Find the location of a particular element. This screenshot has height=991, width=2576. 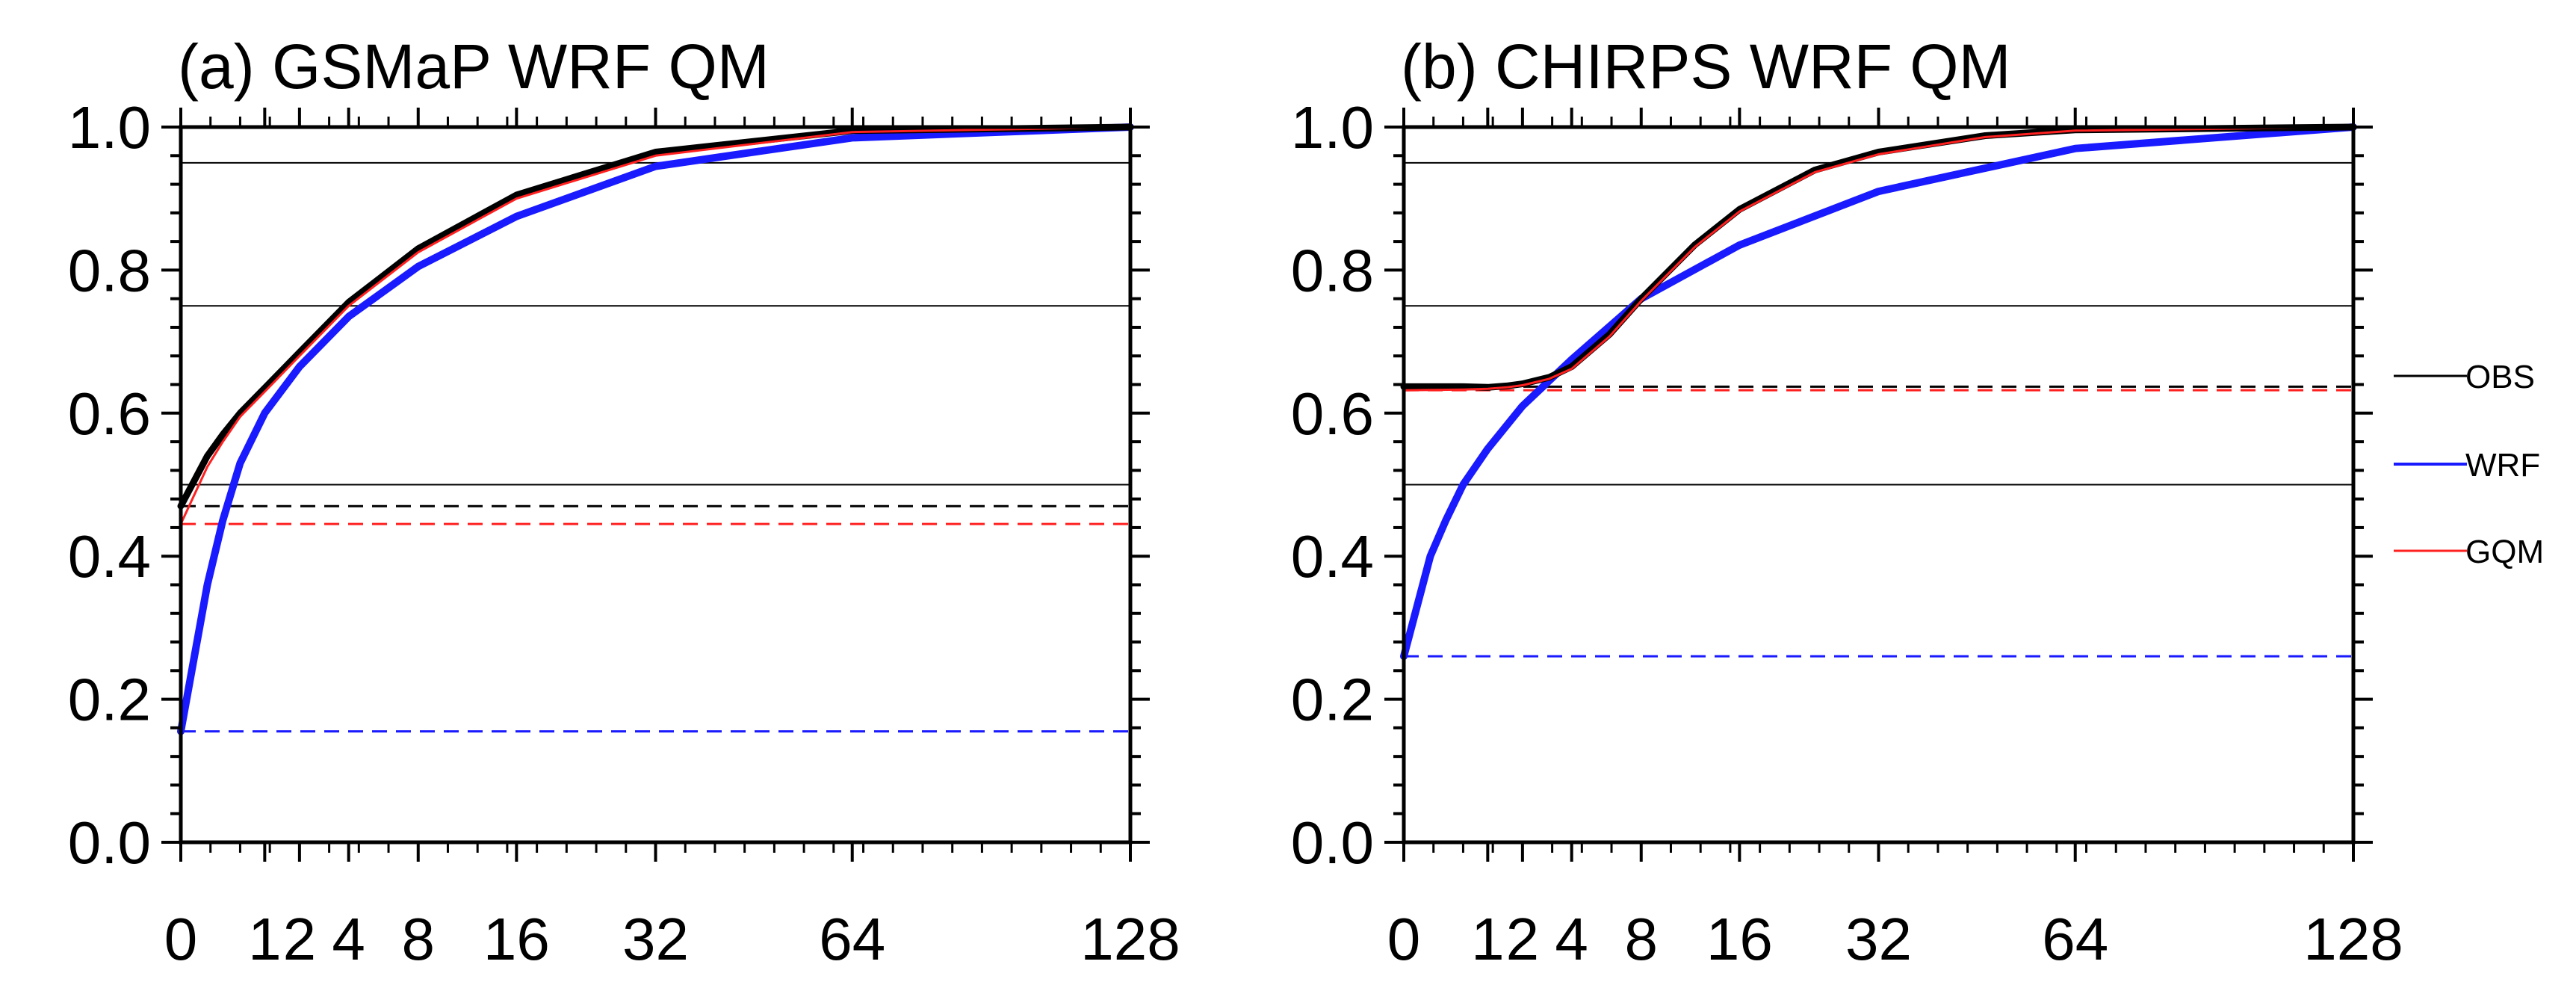

panel-b-gqm-curve is located at coordinates (1878, 259).